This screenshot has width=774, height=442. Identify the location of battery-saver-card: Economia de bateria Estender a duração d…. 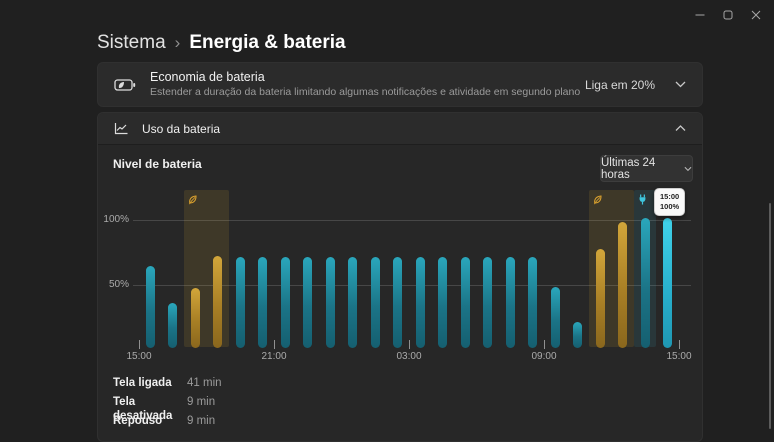
(400, 84).